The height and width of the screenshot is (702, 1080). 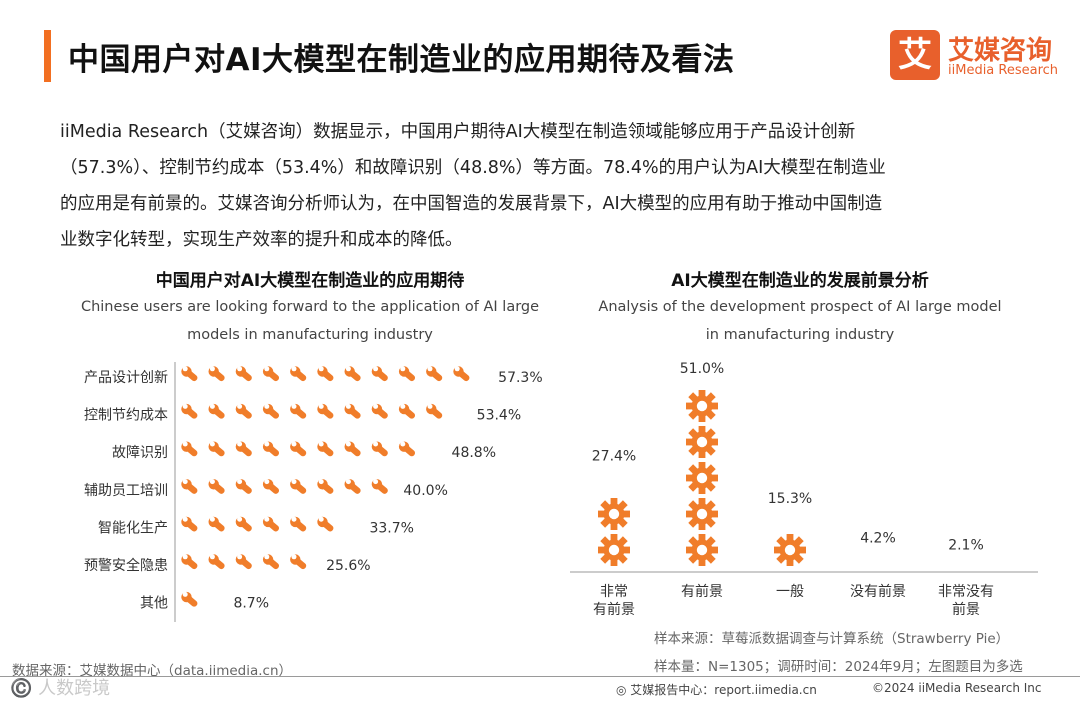 I want to click on brand-logo: 艾 艾媒咨询 iiMedia Research, so click(x=979, y=56).